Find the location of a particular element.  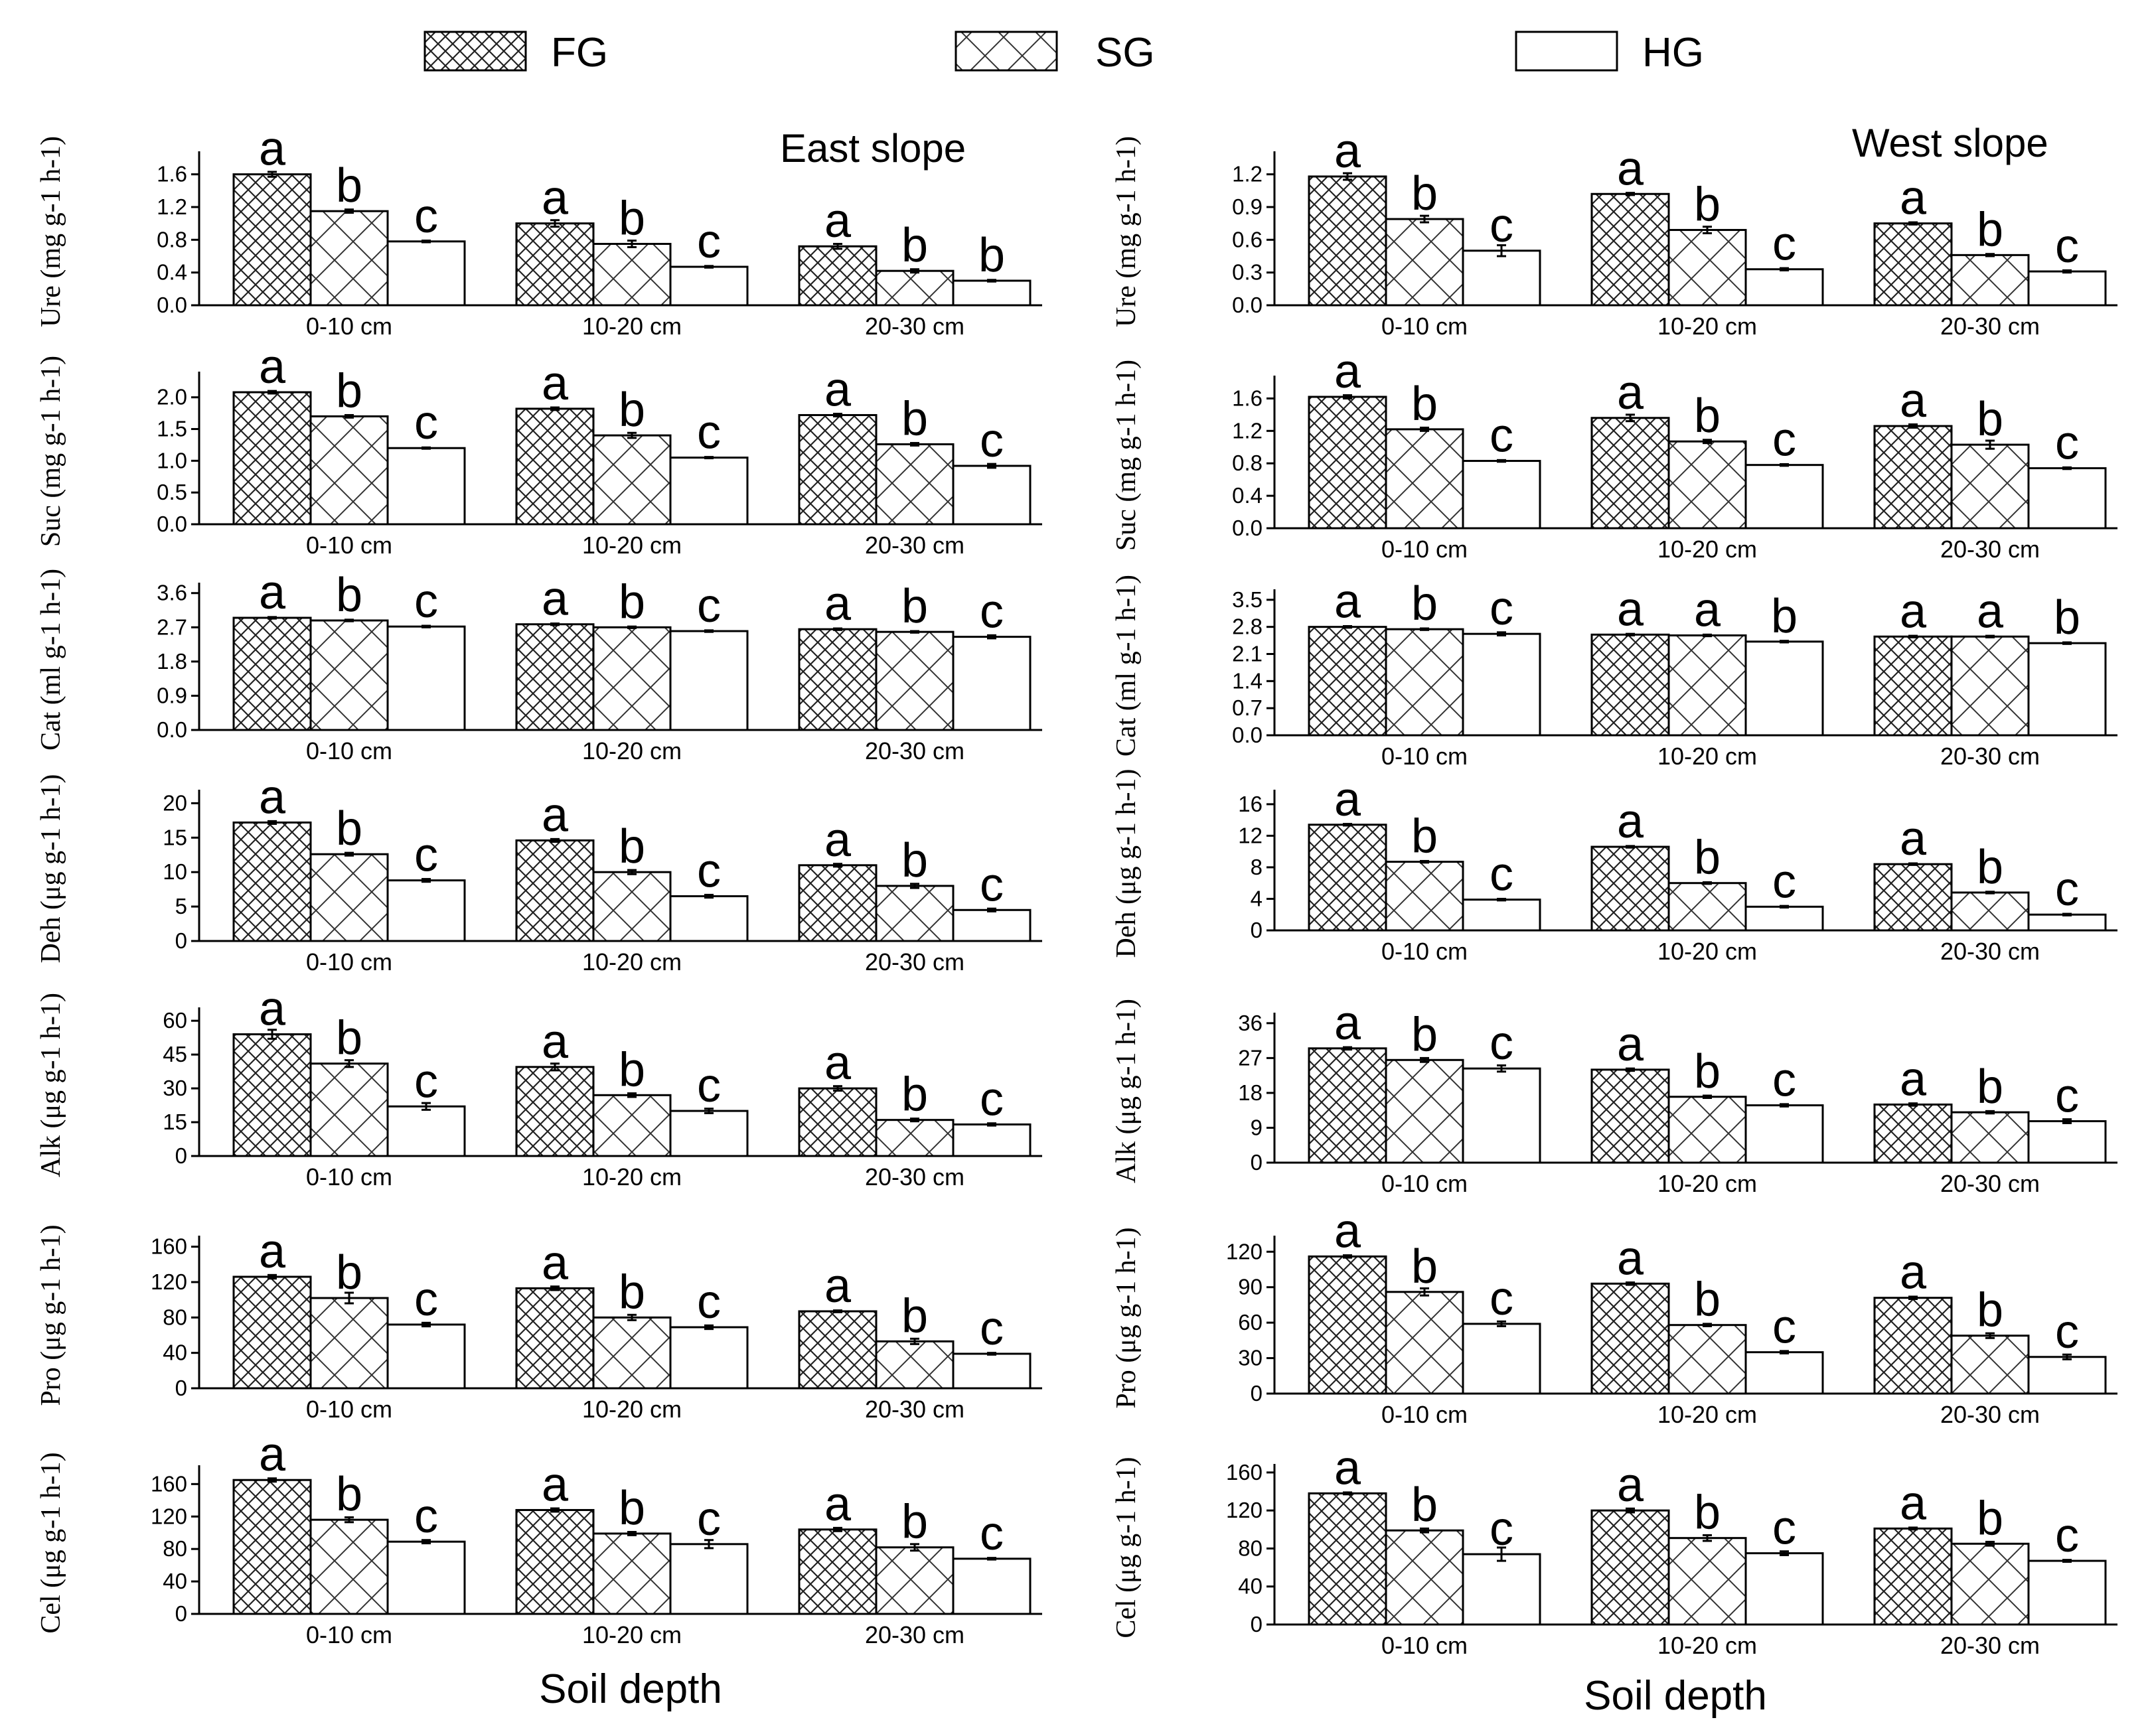

y-tick-label: 18 is located at coordinates (1250, 1092).